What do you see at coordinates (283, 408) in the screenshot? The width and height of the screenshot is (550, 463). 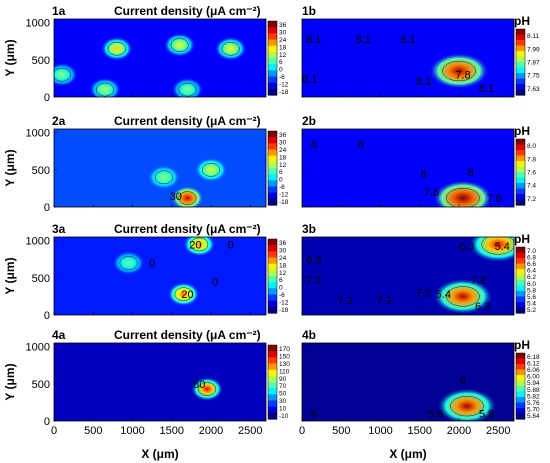 I see `colorbar-tick-label: 10` at bounding box center [283, 408].